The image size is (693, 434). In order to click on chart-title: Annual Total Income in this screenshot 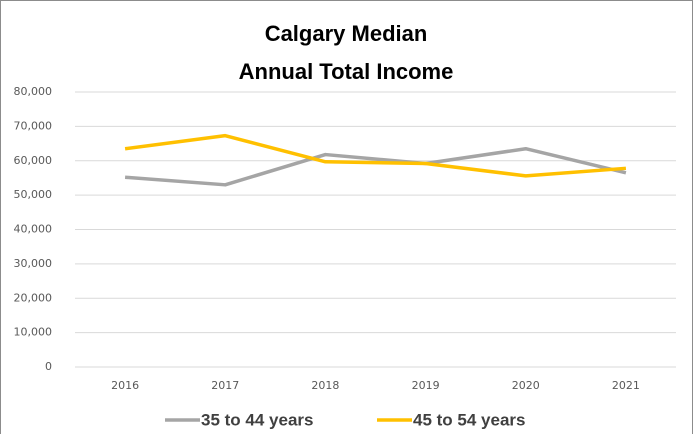, I will do `click(346, 71)`.